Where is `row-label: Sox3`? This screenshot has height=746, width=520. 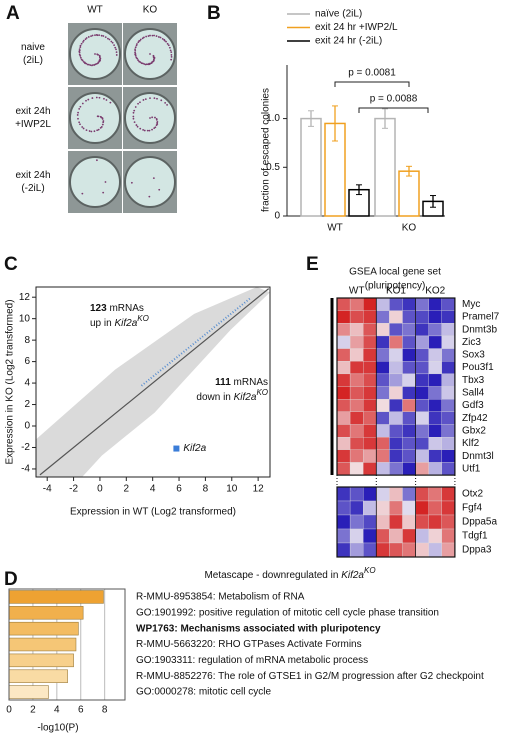 row-label: Sox3 is located at coordinates (473, 355).